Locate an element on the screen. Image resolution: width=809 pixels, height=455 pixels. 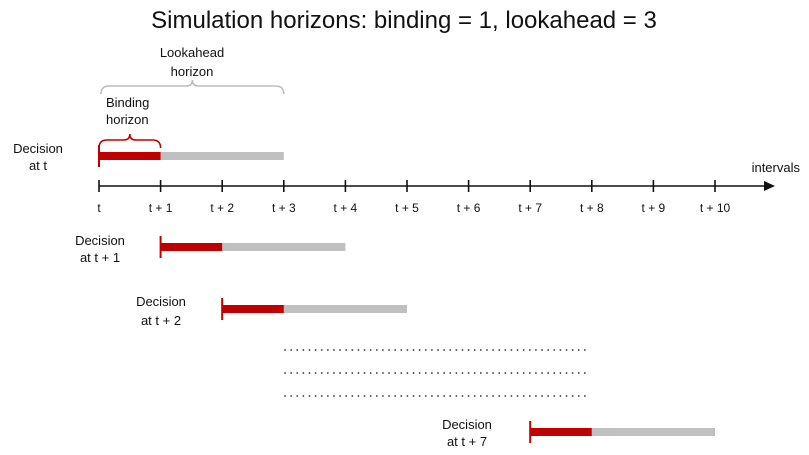
lookahead-label-line1: Lookahead is located at coordinates (192, 52).